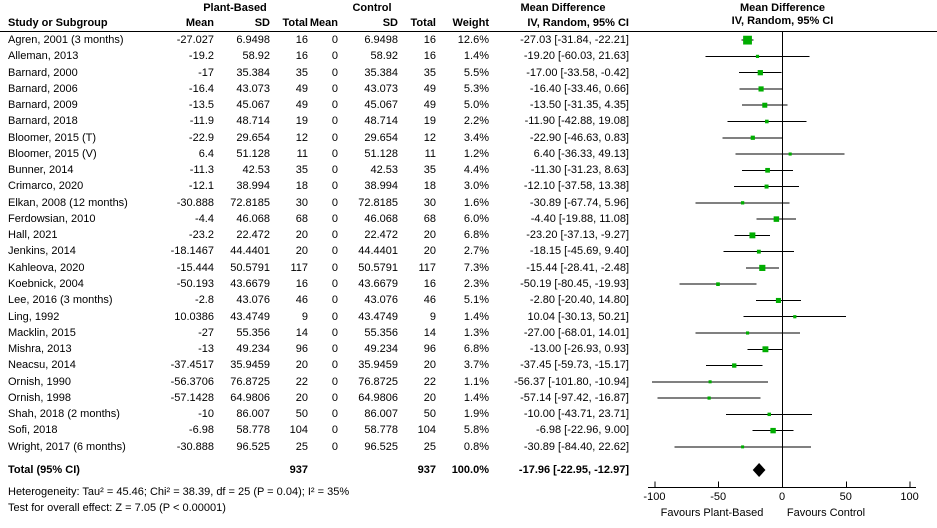 This screenshot has width=937, height=528. Describe the element at coordinates (577, 72) in the screenshot. I see `md-ci-value: -17.00 [-33.58, -0.42]` at that location.